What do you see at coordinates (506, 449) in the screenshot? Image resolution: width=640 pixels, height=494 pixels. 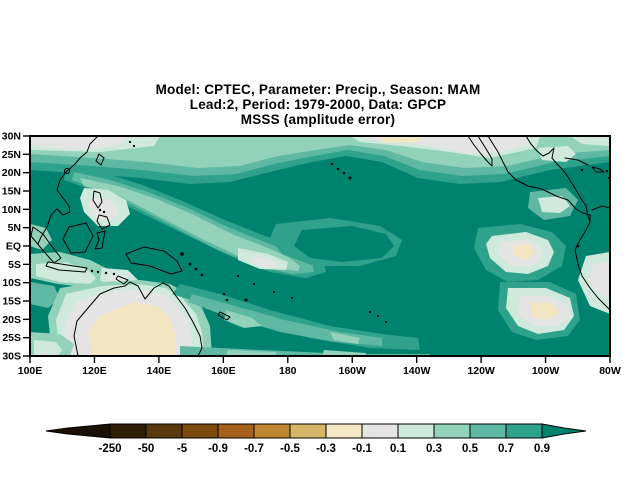 I see `colorbar-level-label: 0.7` at bounding box center [506, 449].